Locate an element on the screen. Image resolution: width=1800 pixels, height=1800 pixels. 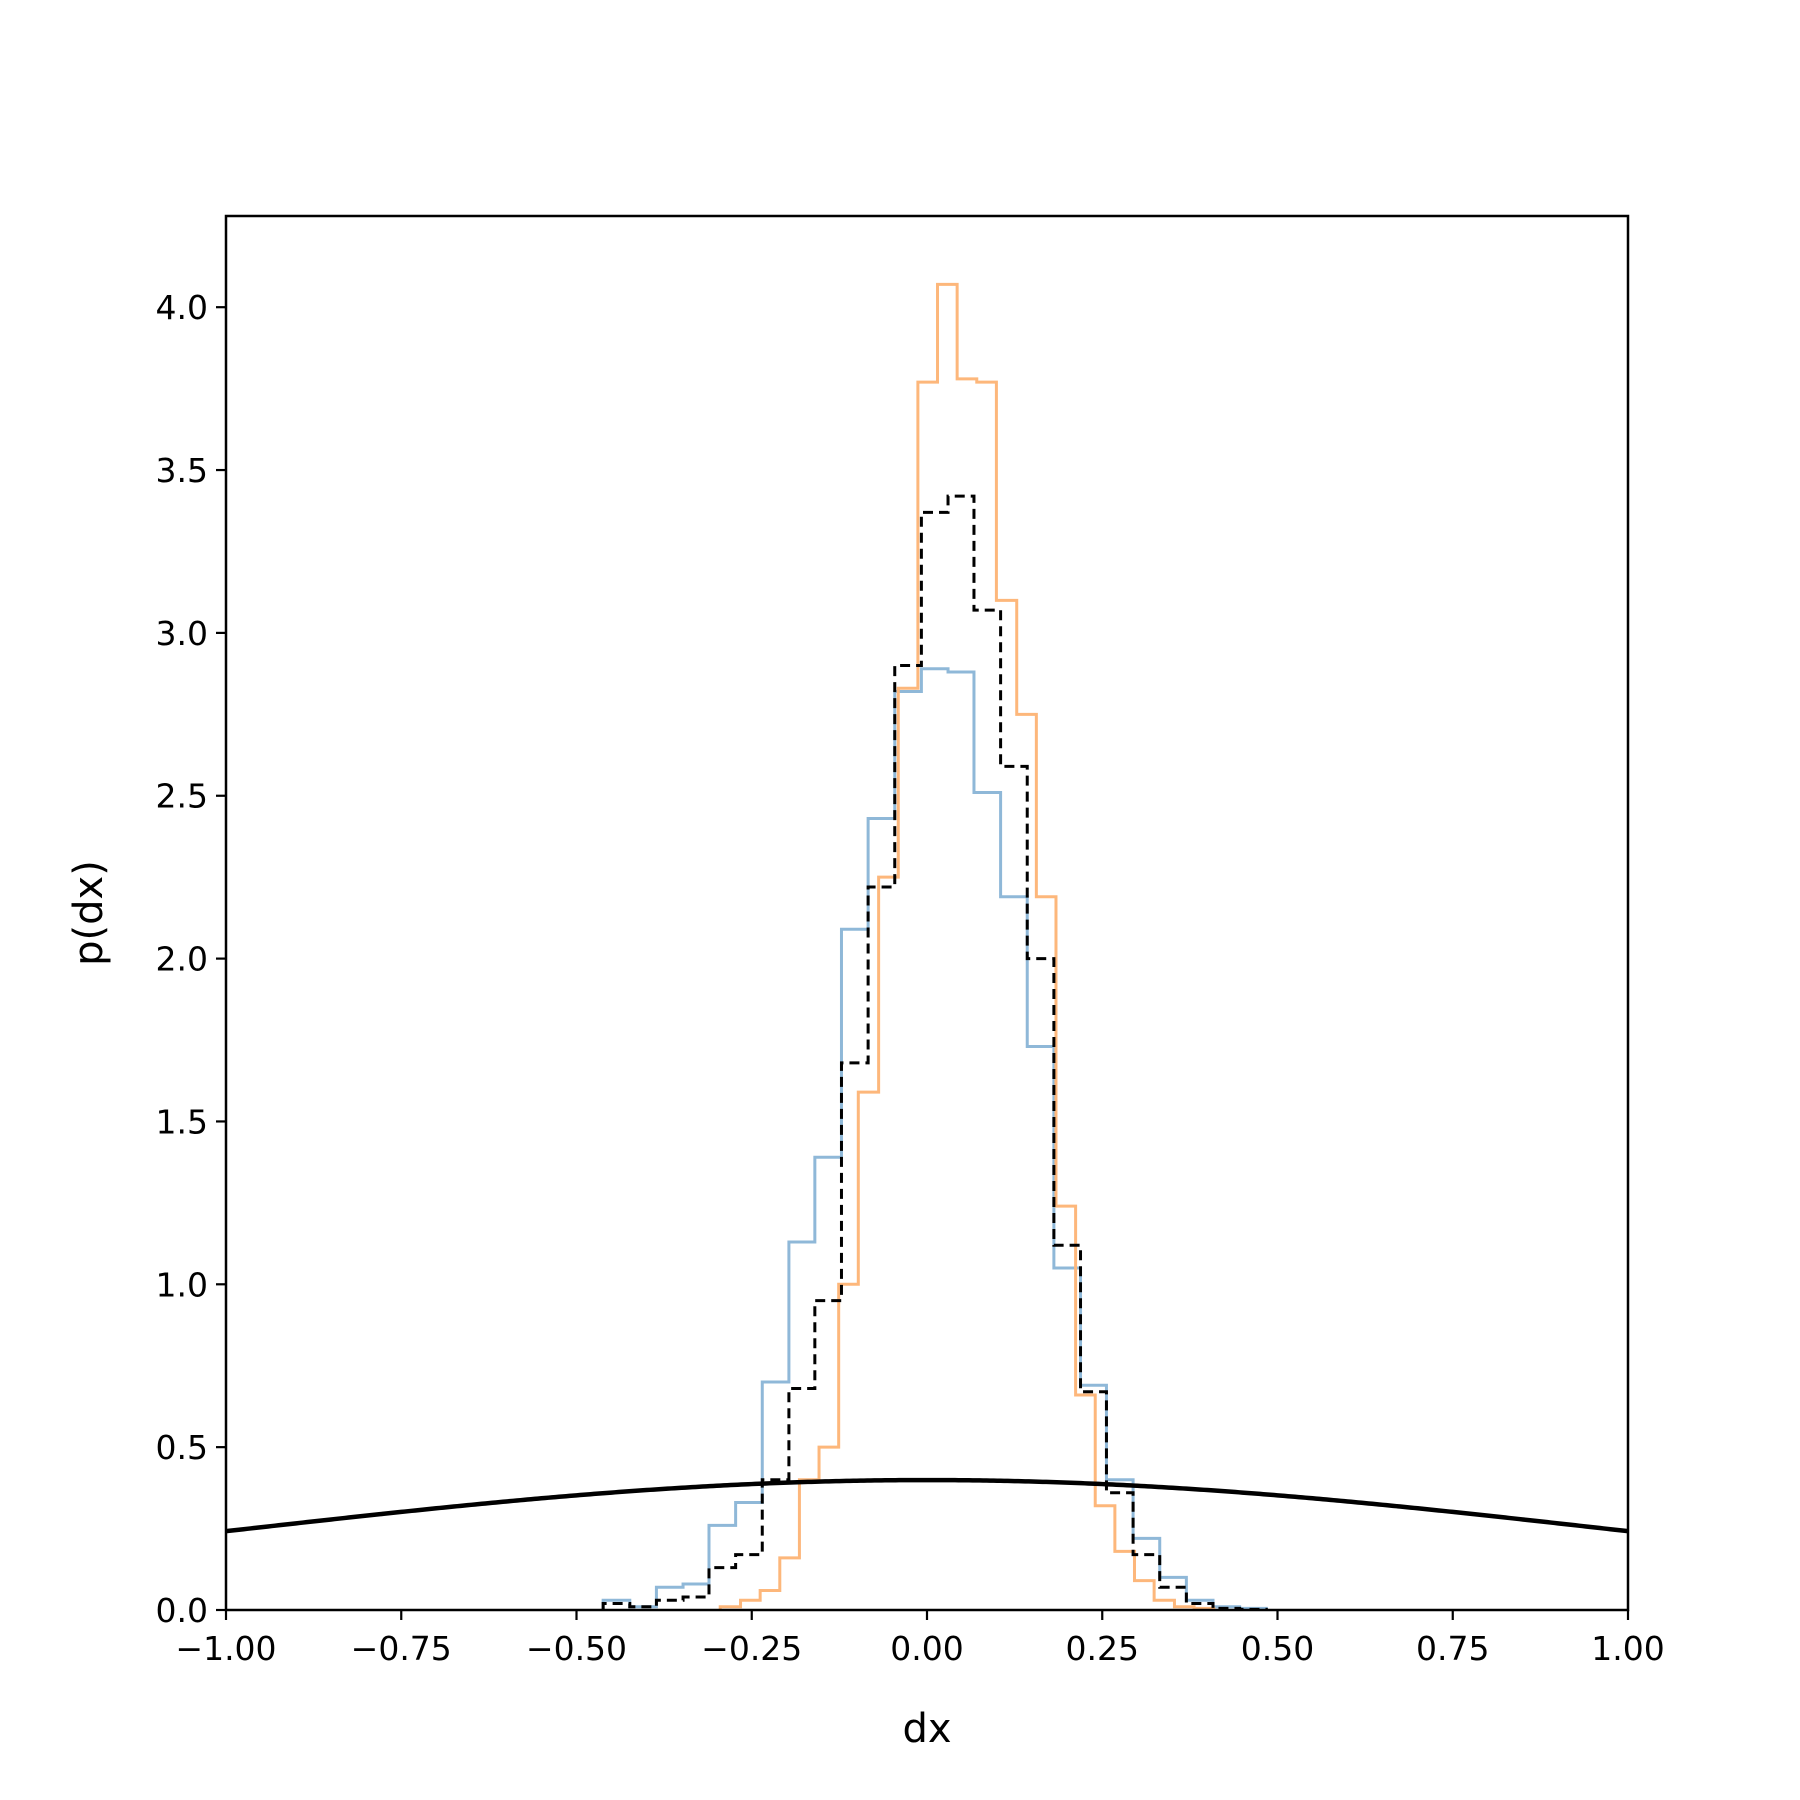
y-tick-label: 2.5 is located at coordinates (182, 796).